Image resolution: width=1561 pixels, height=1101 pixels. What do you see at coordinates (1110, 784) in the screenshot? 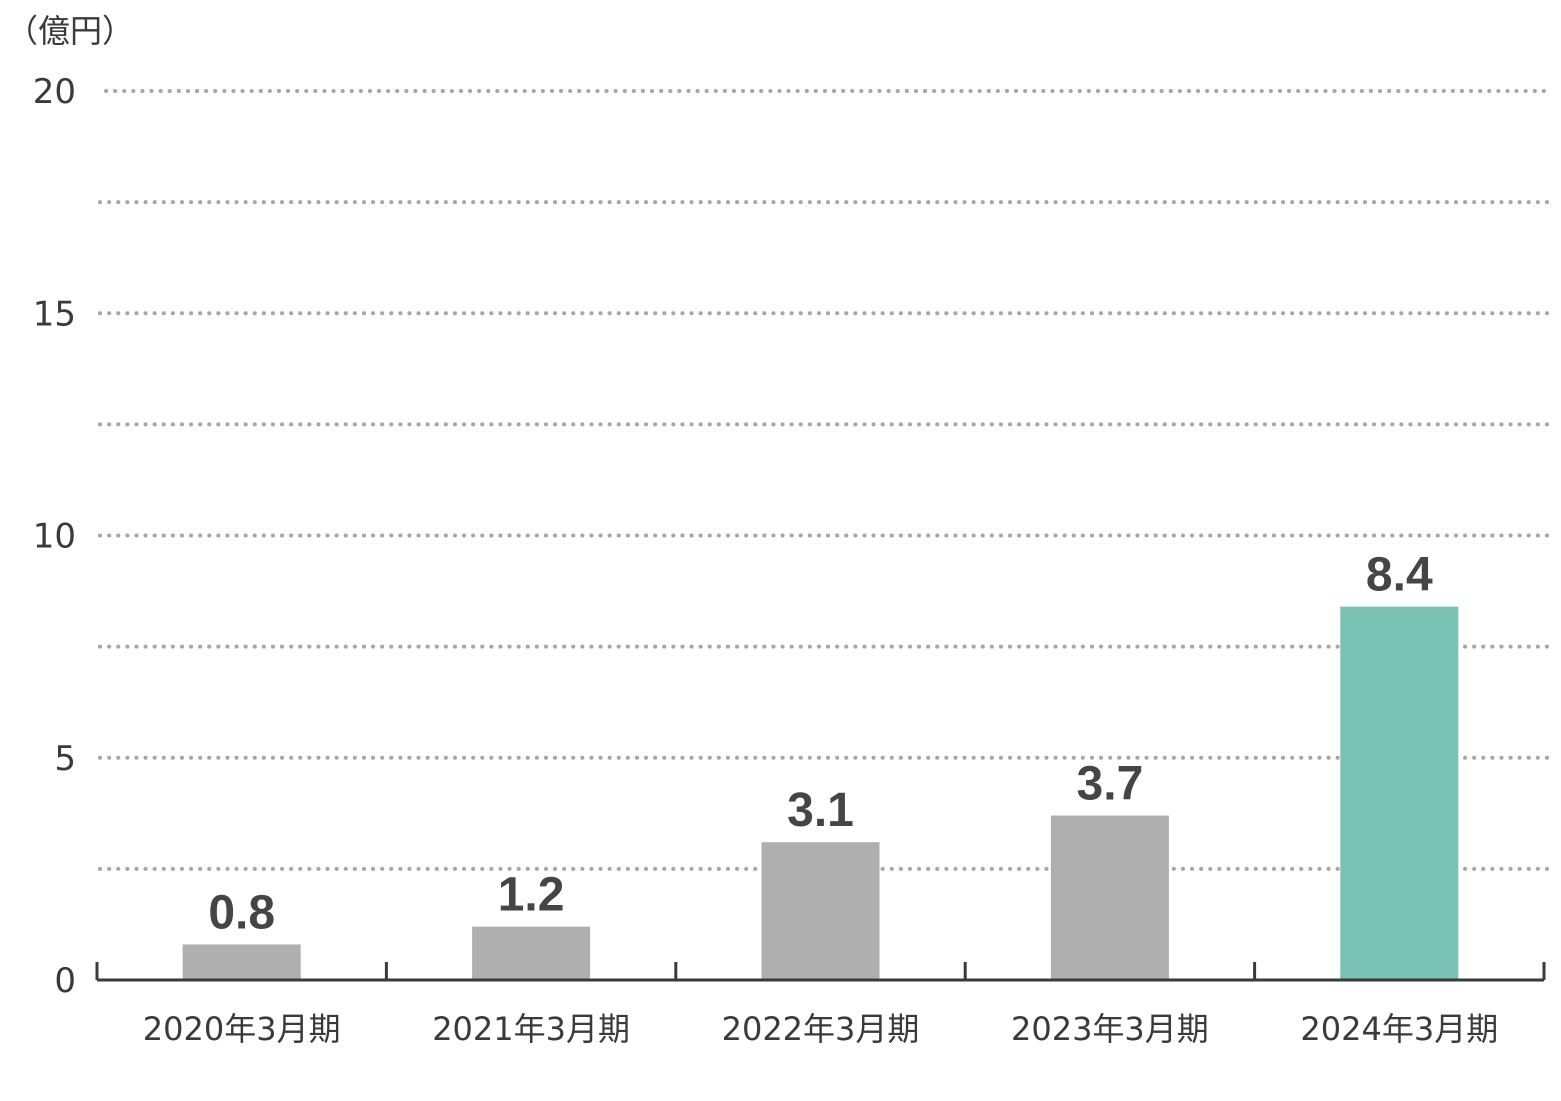
I see `data-label-4: 3.7` at bounding box center [1110, 784].